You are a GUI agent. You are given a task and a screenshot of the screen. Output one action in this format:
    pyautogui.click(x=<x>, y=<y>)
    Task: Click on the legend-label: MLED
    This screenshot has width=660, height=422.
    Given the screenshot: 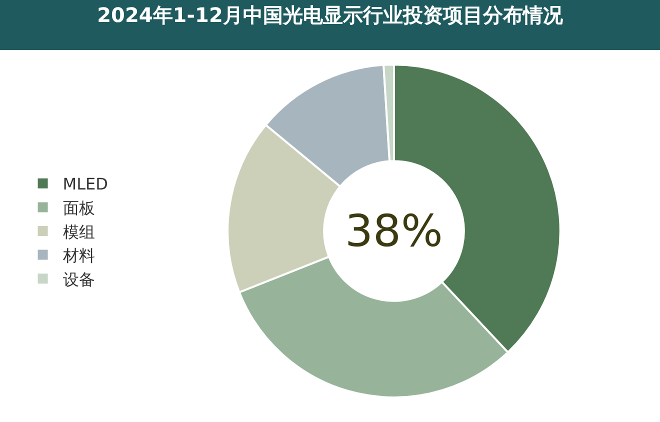 What is the action you would take?
    pyautogui.click(x=85, y=184)
    